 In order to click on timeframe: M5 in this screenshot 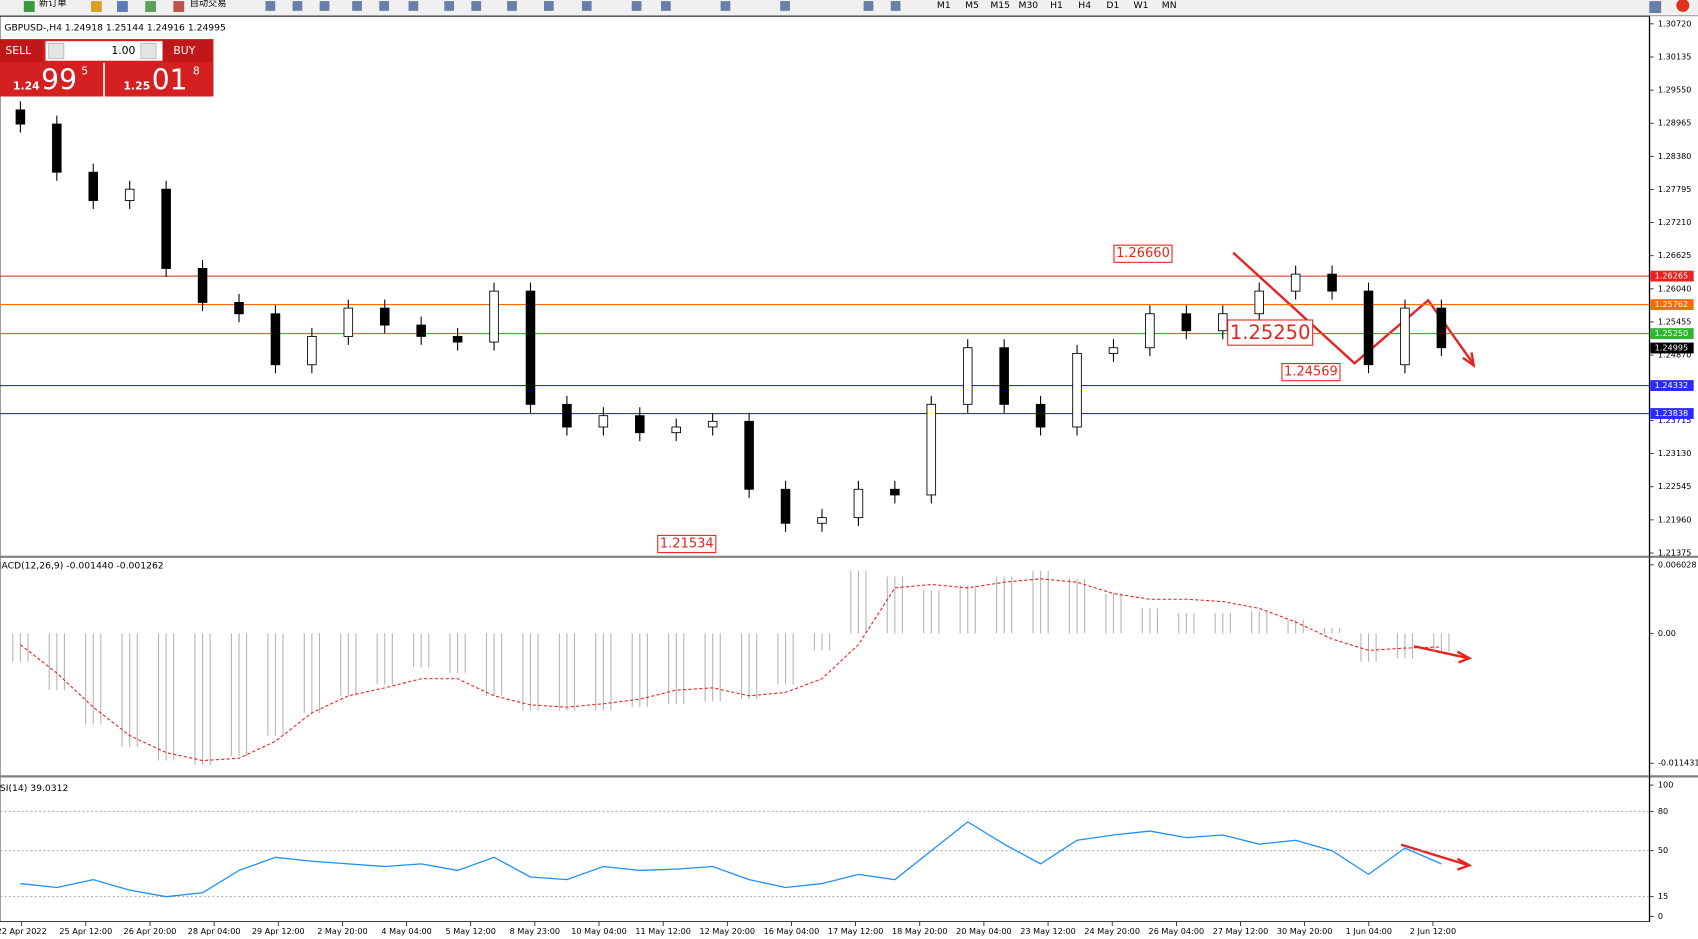, I will do `click(972, 5)`.